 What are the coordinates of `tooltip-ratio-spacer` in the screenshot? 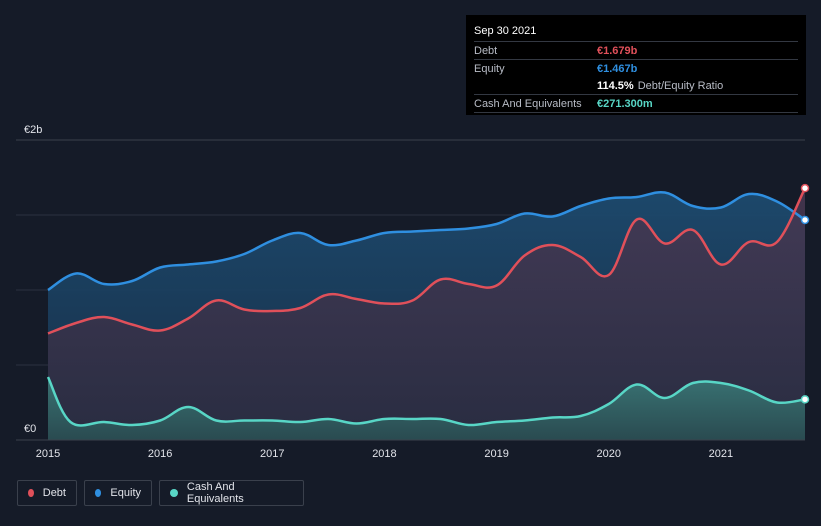 It's located at (535, 86).